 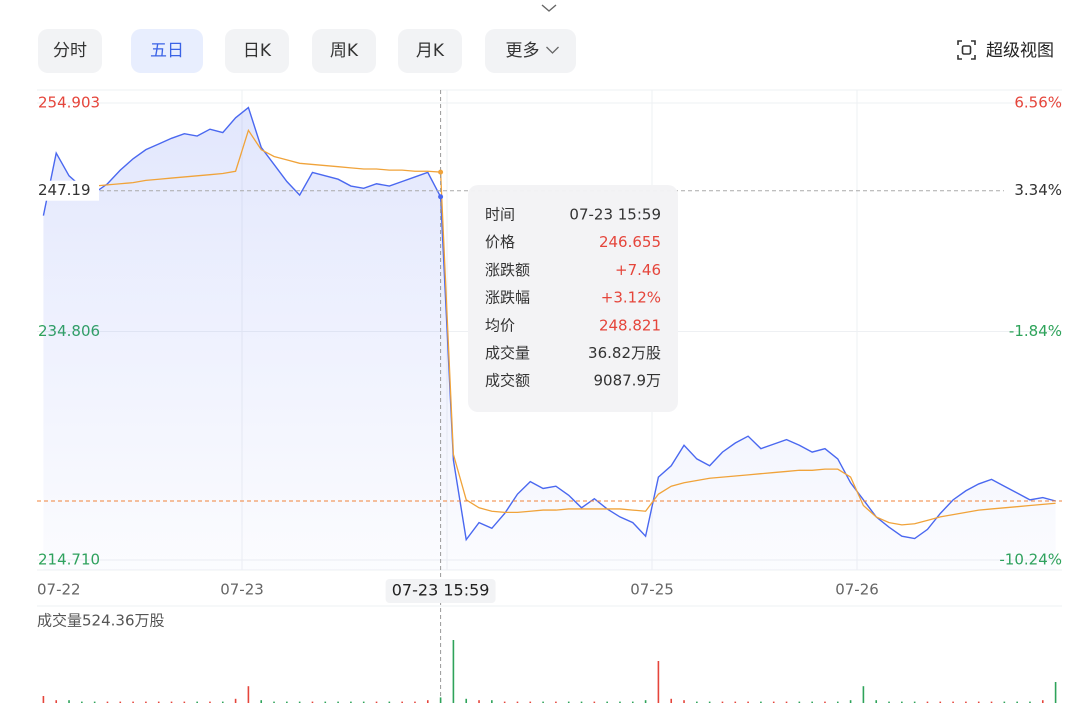 I want to click on tooltip-key: 涨跌幅, so click(x=507, y=298).